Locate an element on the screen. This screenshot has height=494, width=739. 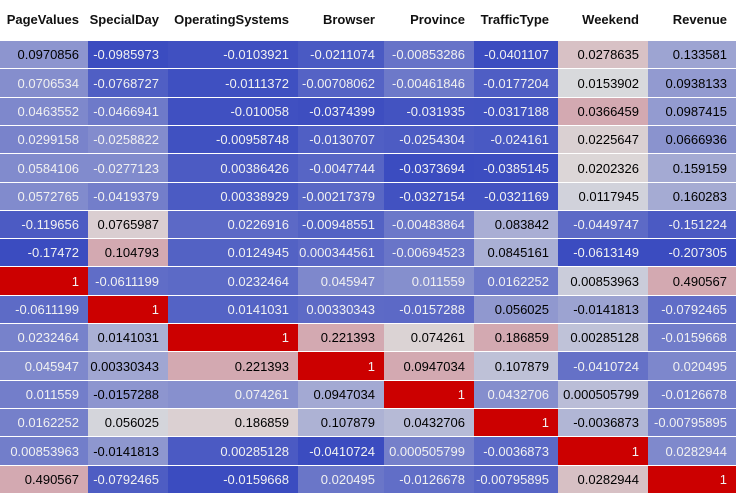
table-cell: -0.0111372 is located at coordinates (233, 83).